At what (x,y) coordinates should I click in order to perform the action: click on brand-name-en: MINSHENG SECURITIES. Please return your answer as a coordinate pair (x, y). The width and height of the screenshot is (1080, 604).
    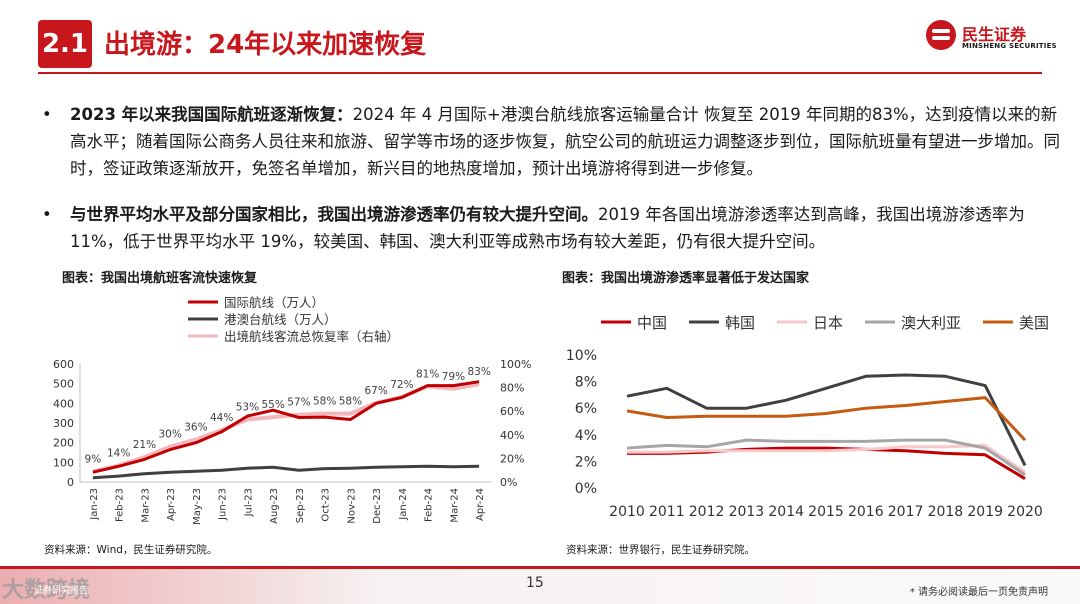
    Looking at the image, I should click on (1009, 46).